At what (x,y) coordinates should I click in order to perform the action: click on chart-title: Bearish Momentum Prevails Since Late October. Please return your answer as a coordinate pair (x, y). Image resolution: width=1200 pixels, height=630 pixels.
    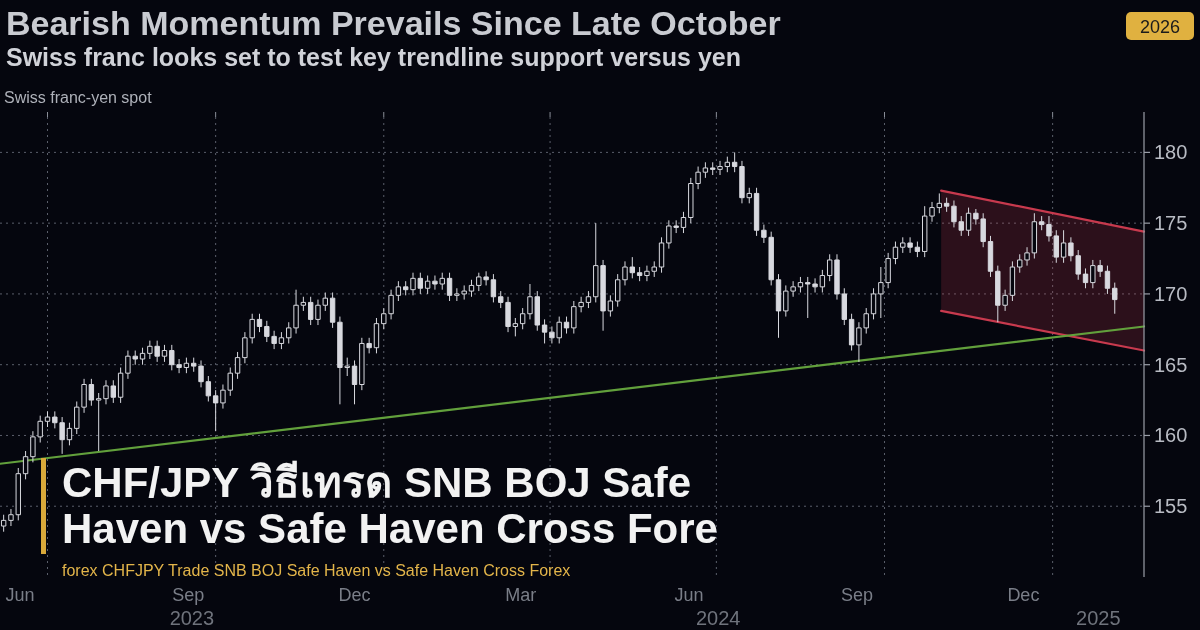
    Looking at the image, I should click on (393, 23).